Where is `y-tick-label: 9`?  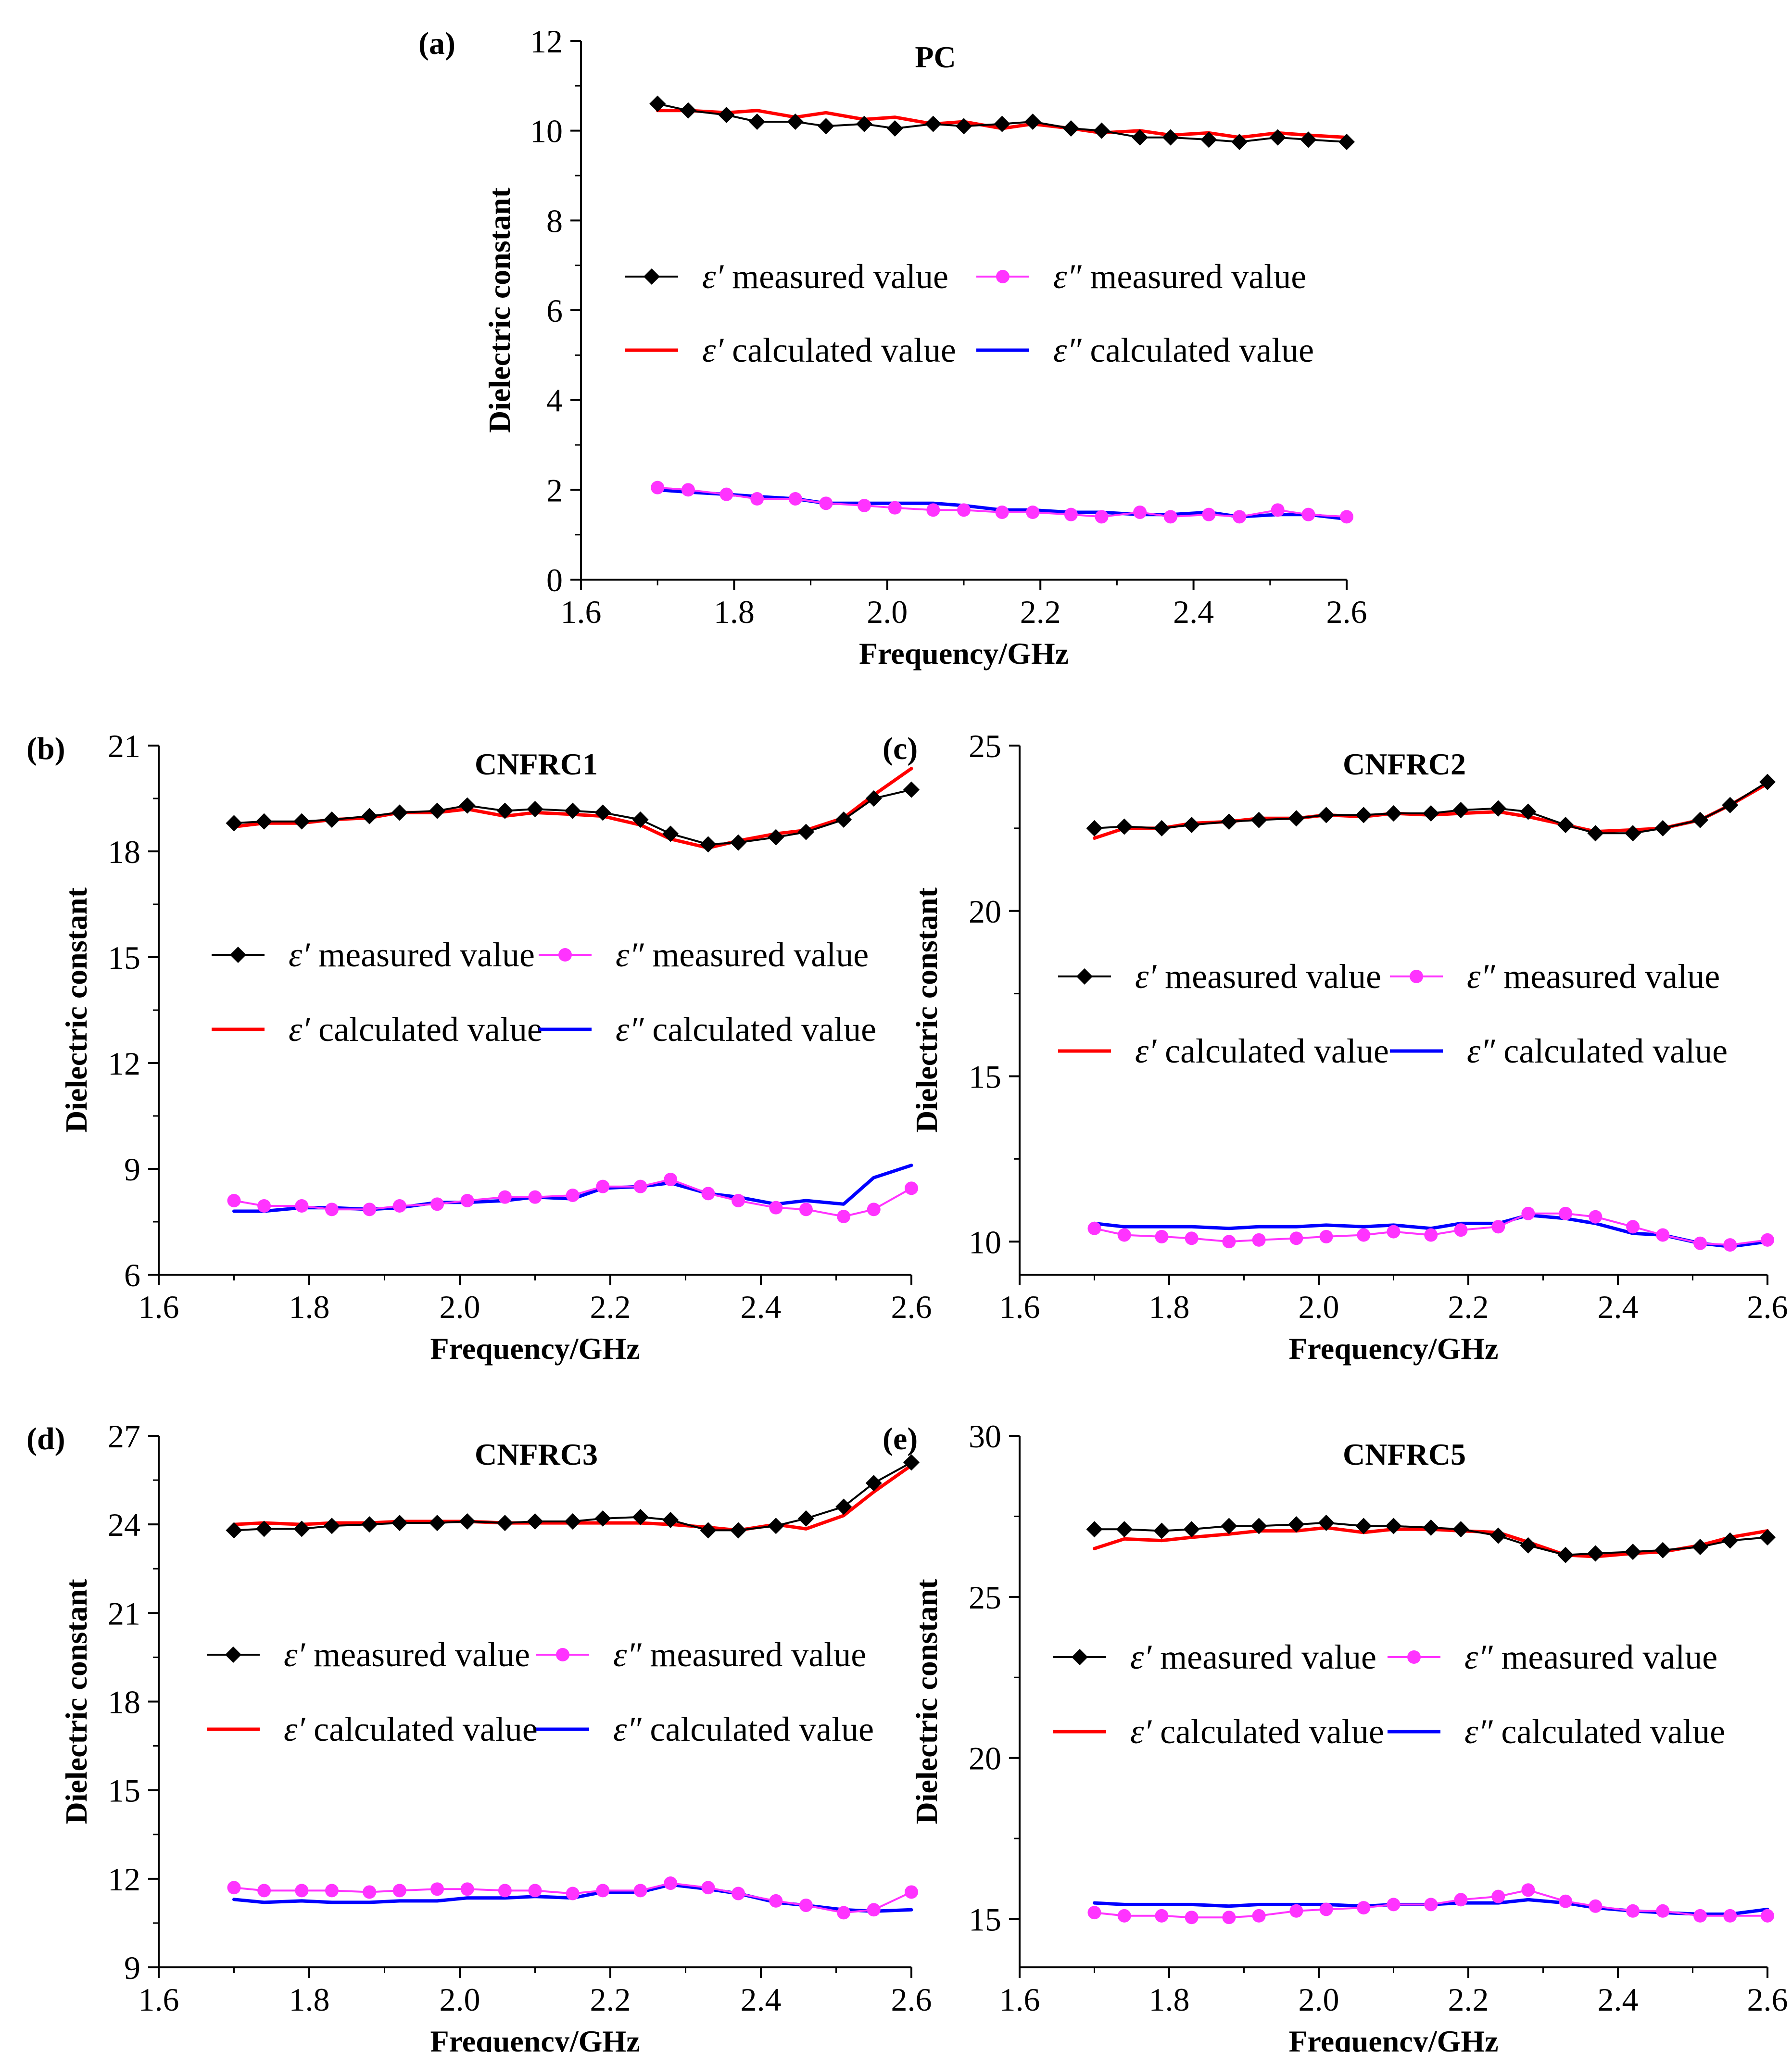
y-tick-label: 9 is located at coordinates (132, 1968).